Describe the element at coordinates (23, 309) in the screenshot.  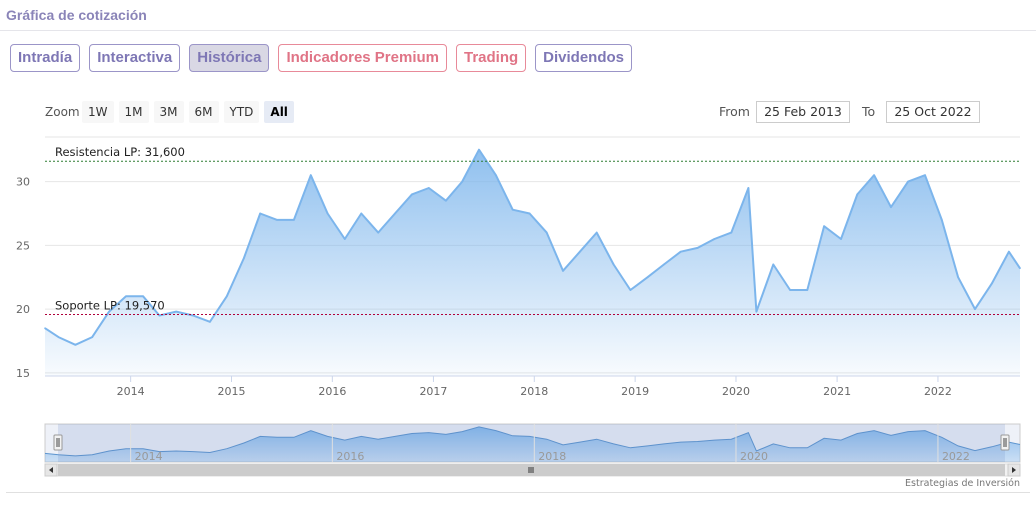
I see `y-tick-label: 20` at that location.